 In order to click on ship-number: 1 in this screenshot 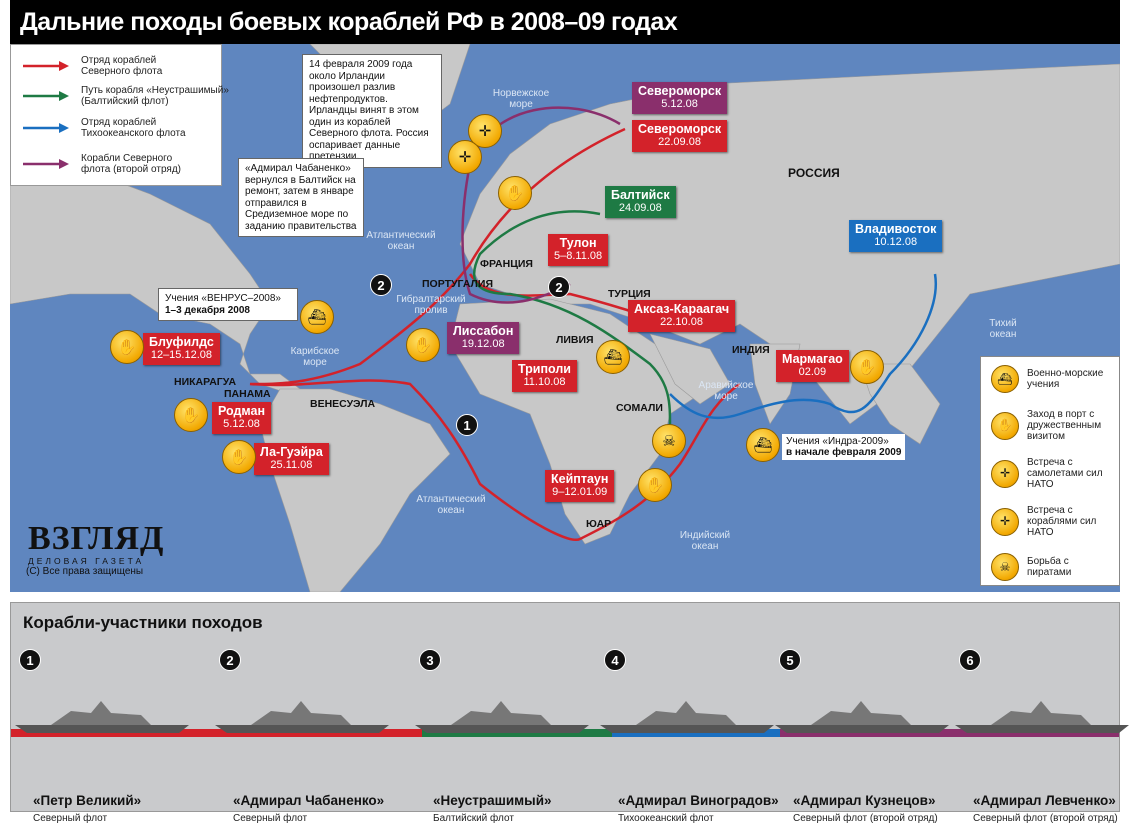, I will do `click(30, 660)`.